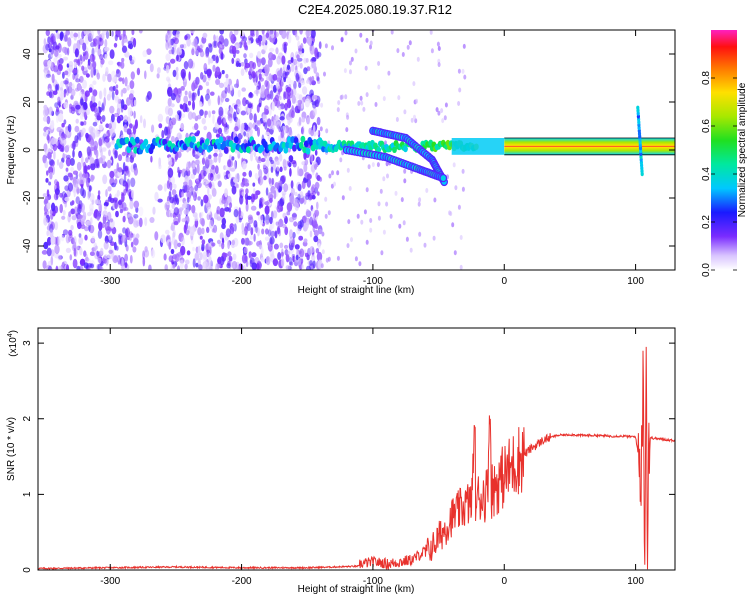 The image size is (750, 600). What do you see at coordinates (11, 150) in the screenshot?
I see `spectrogram-ylabel: Frequency (Hz)` at bounding box center [11, 150].